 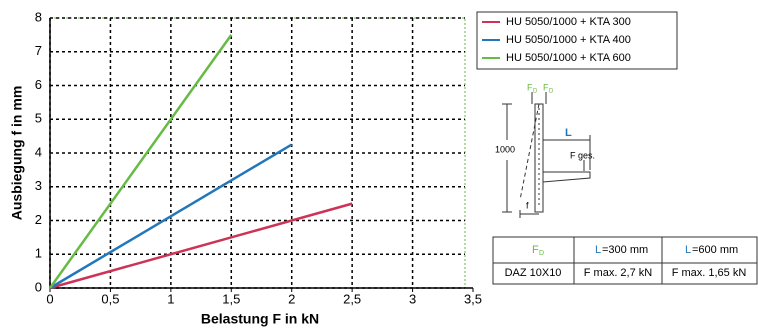 What do you see at coordinates (38, 286) in the screenshot?
I see `y-tick-label: 0` at bounding box center [38, 286].